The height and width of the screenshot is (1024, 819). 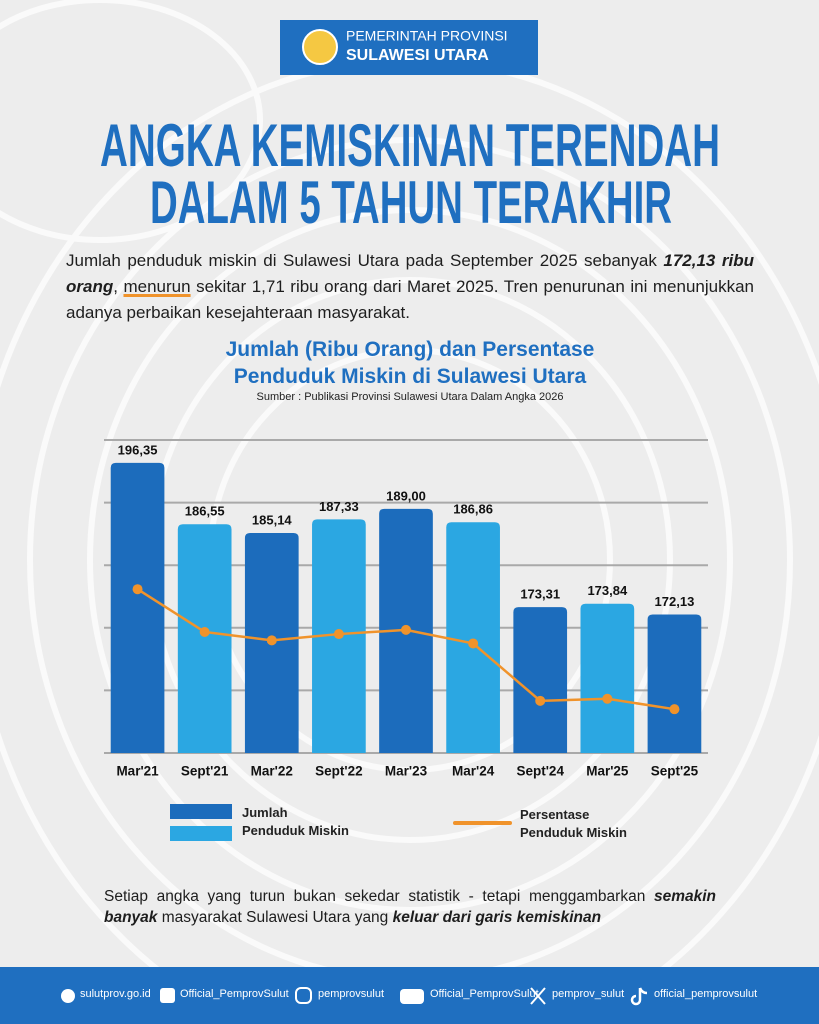 I want to click on text: keluar dari garis kemiskinan, so click(x=497, y=917).